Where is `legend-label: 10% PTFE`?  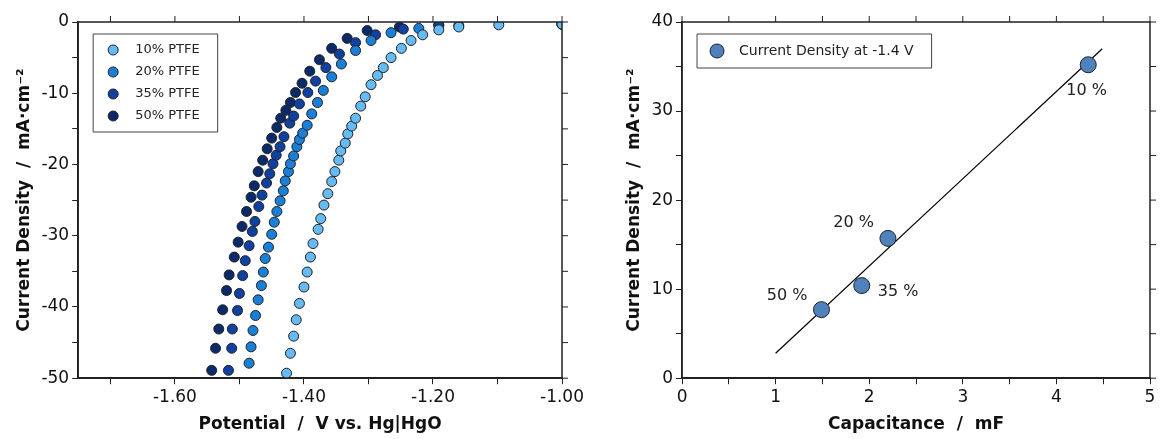 legend-label: 10% PTFE is located at coordinates (167, 49).